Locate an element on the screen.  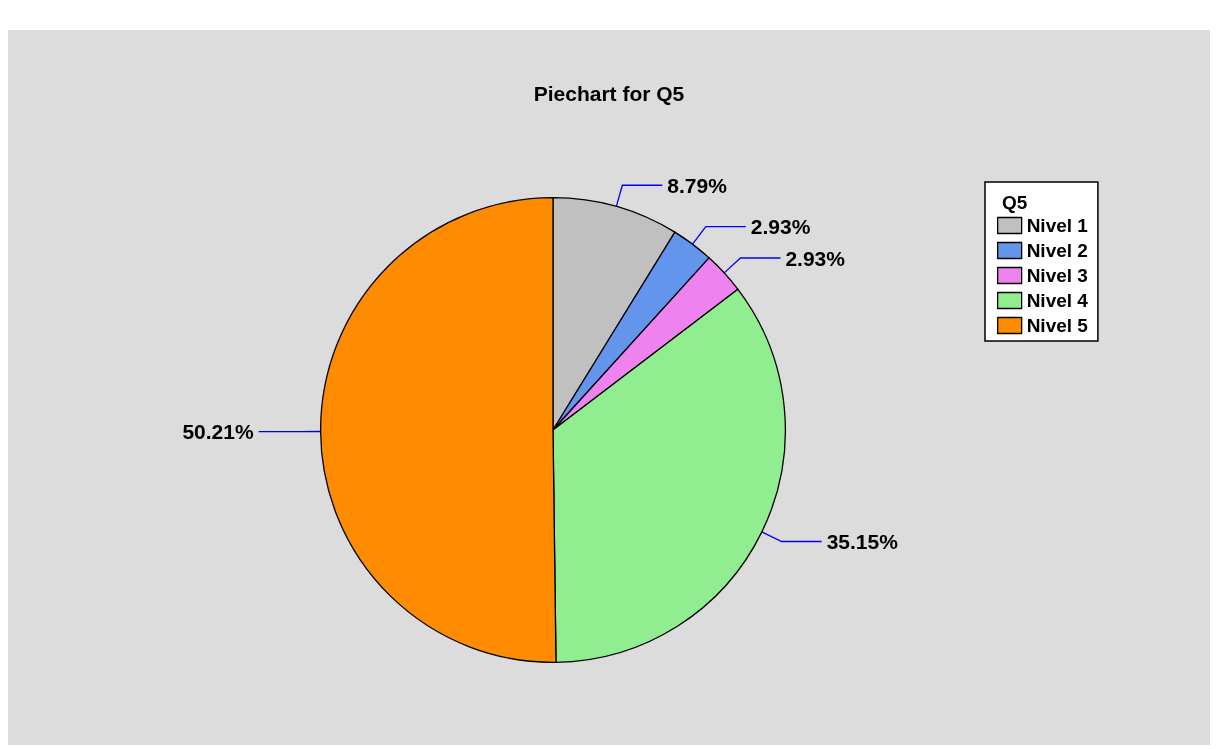
legend-label: Nivel 2 is located at coordinates (1057, 250).